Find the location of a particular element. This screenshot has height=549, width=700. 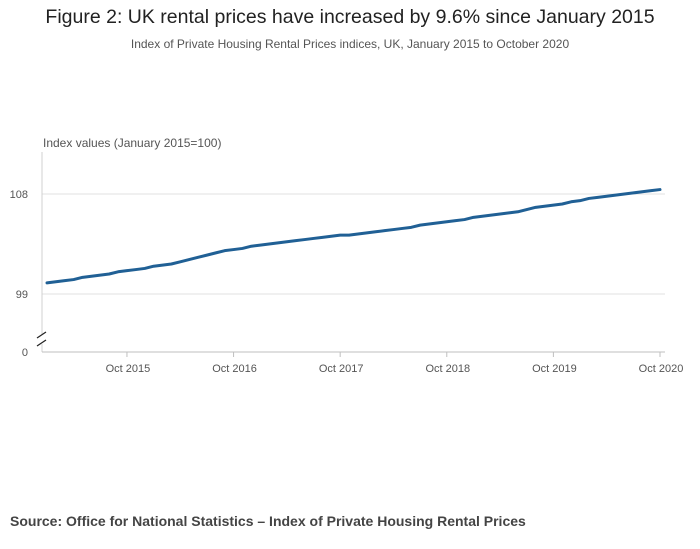

x-tick-label: Oct 2016 is located at coordinates (234, 369).